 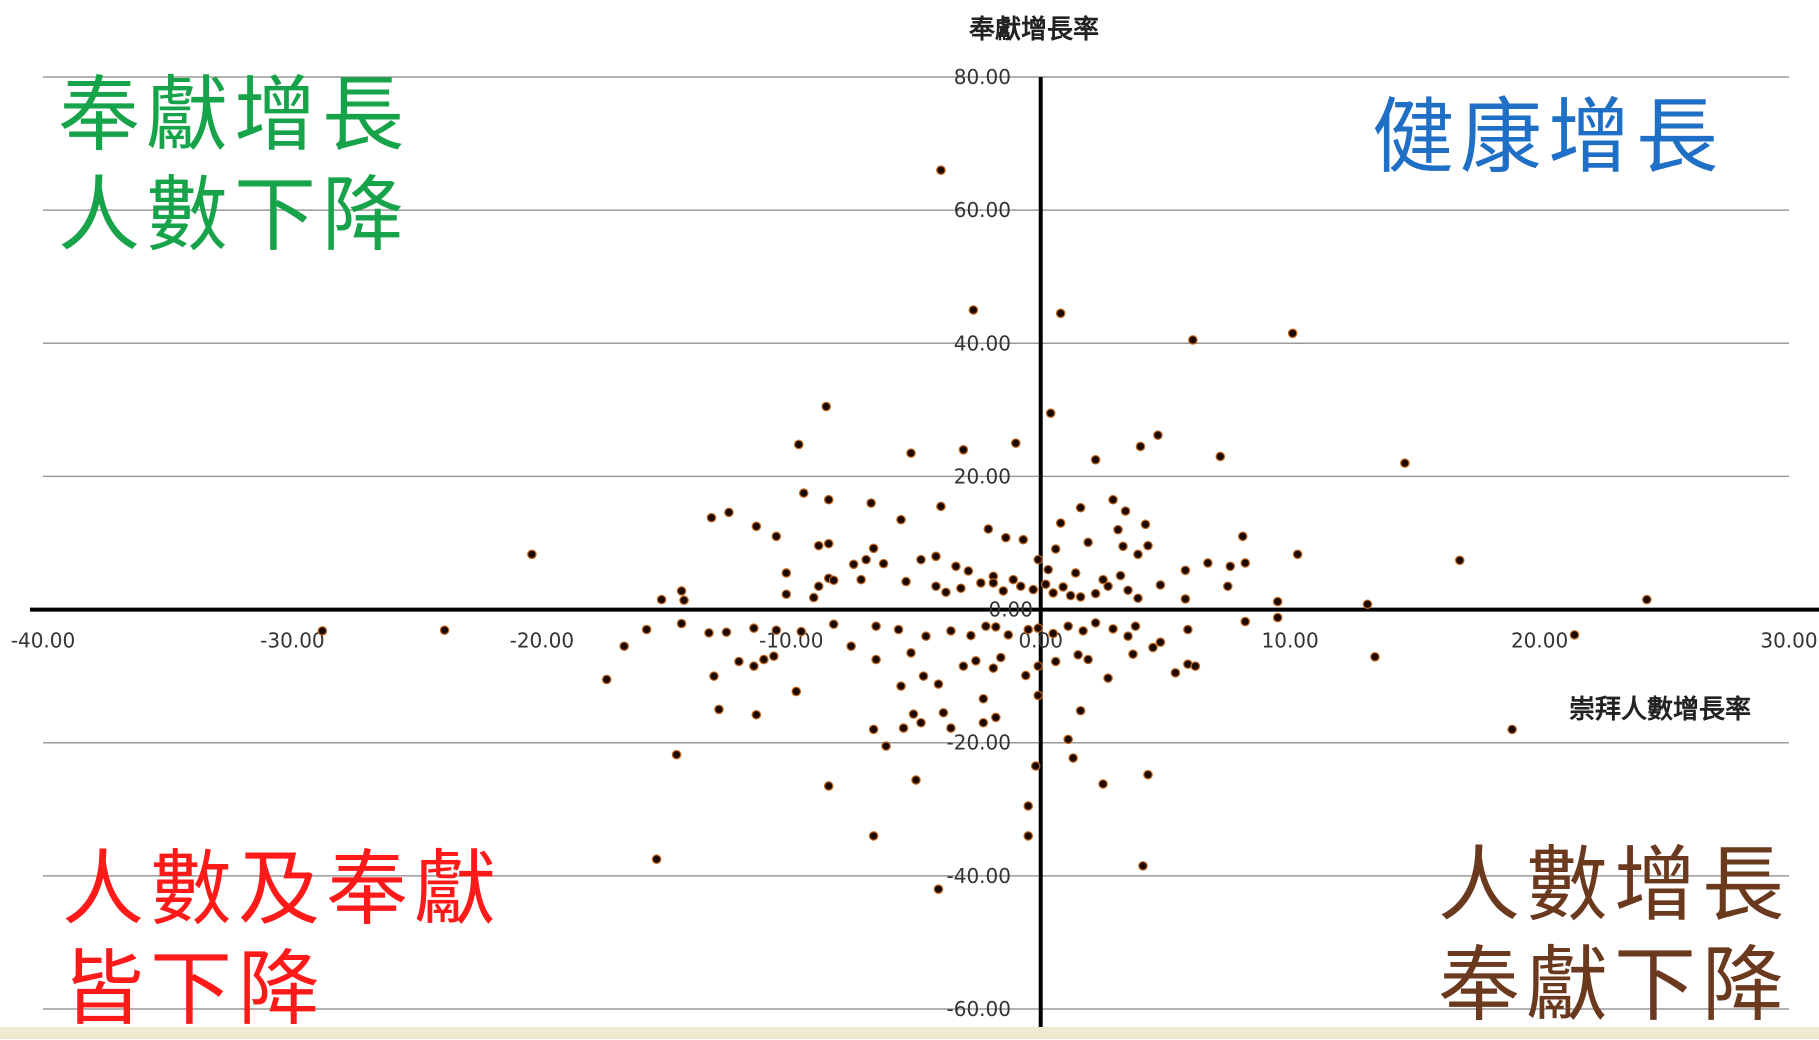 I want to click on quadrant-top-left-line-1: 奉獻增長, so click(x=234, y=115).